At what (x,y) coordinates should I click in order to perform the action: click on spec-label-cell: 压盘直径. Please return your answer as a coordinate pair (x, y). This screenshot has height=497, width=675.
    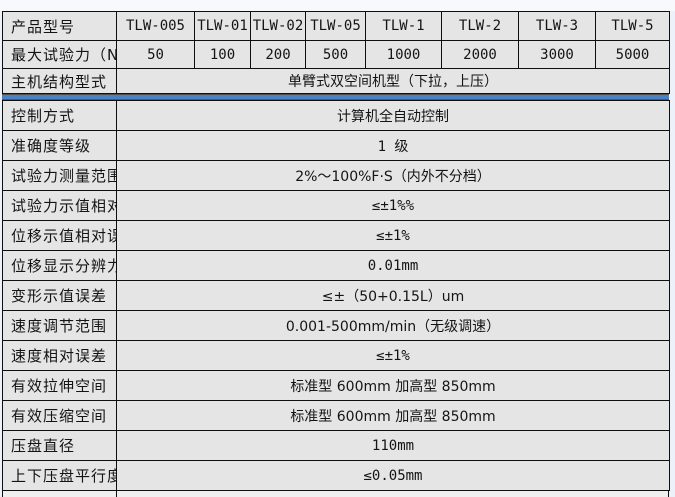
    Looking at the image, I should click on (59, 445).